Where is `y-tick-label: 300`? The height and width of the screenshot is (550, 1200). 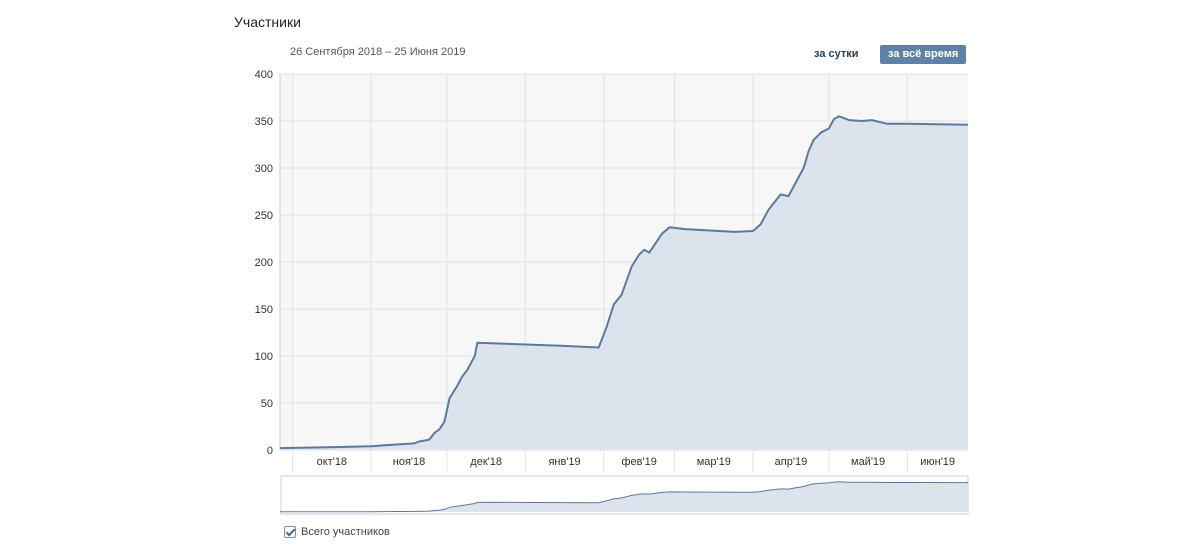
y-tick-label: 300 is located at coordinates (264, 169).